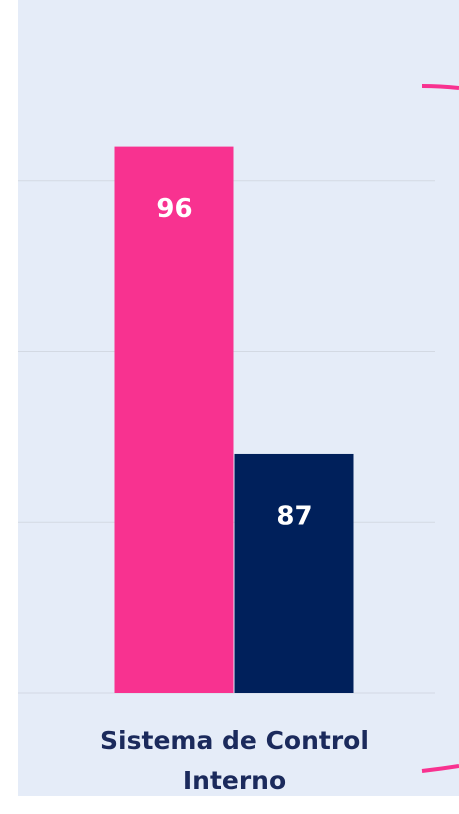 Image resolution: width=459 pixels, height=814 pixels. Describe the element at coordinates (174, 209) in the screenshot. I see `data-label: 96` at that location.